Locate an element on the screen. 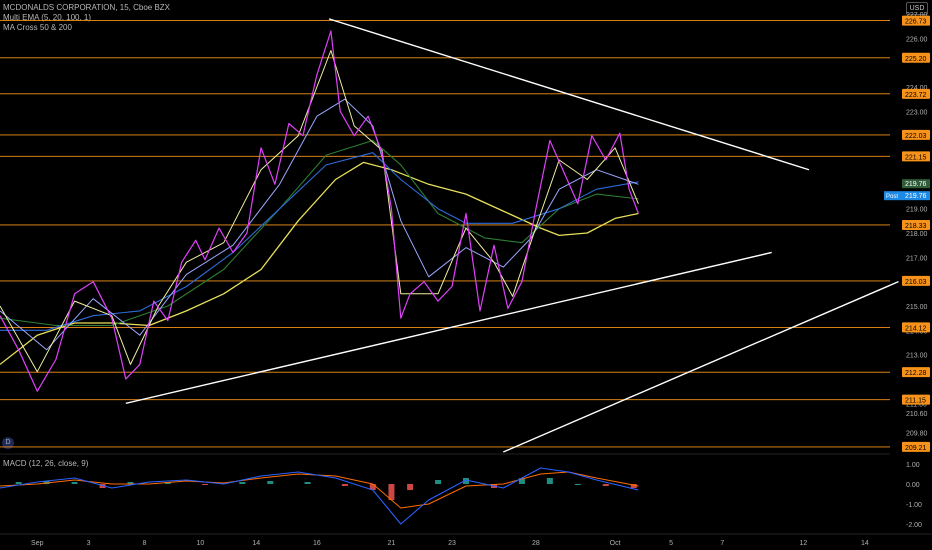 This screenshot has width=932, height=550. macd-y-tick-1: 0.00 is located at coordinates (913, 485).